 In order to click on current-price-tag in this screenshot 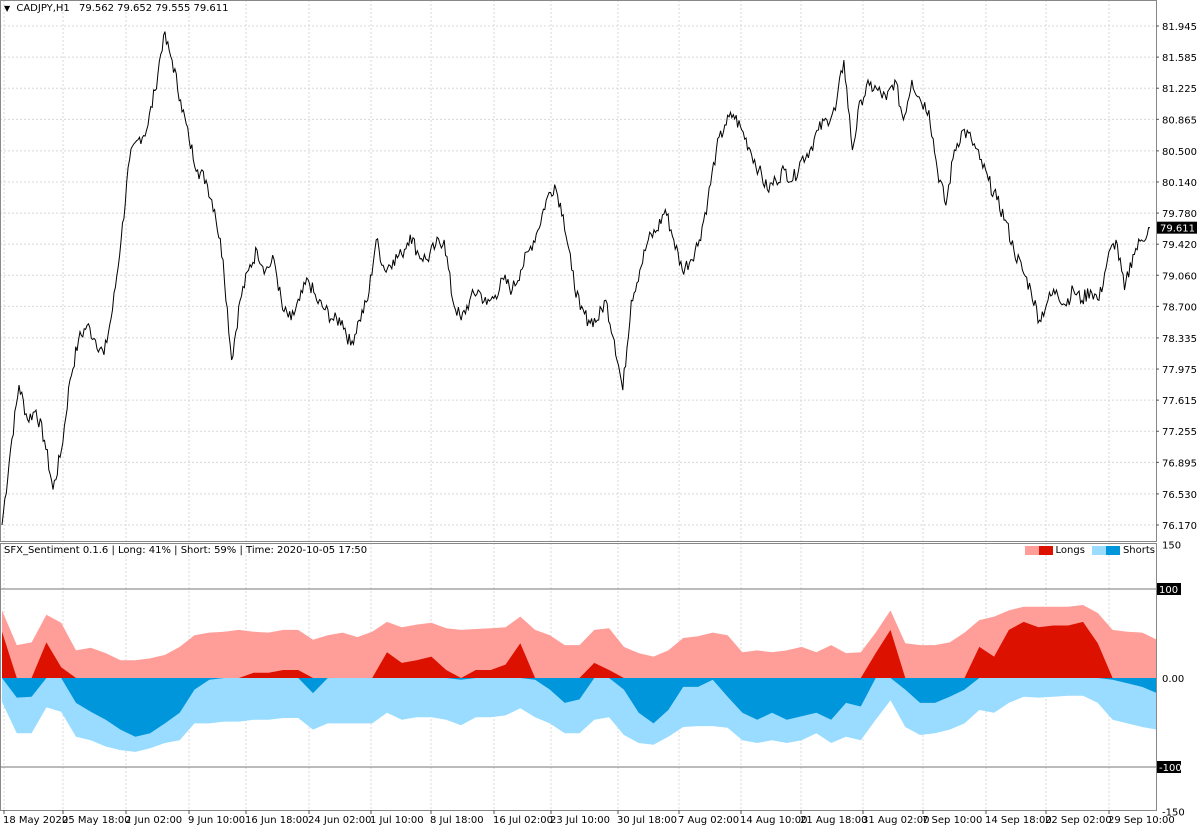, I will do `click(1177, 227)`.